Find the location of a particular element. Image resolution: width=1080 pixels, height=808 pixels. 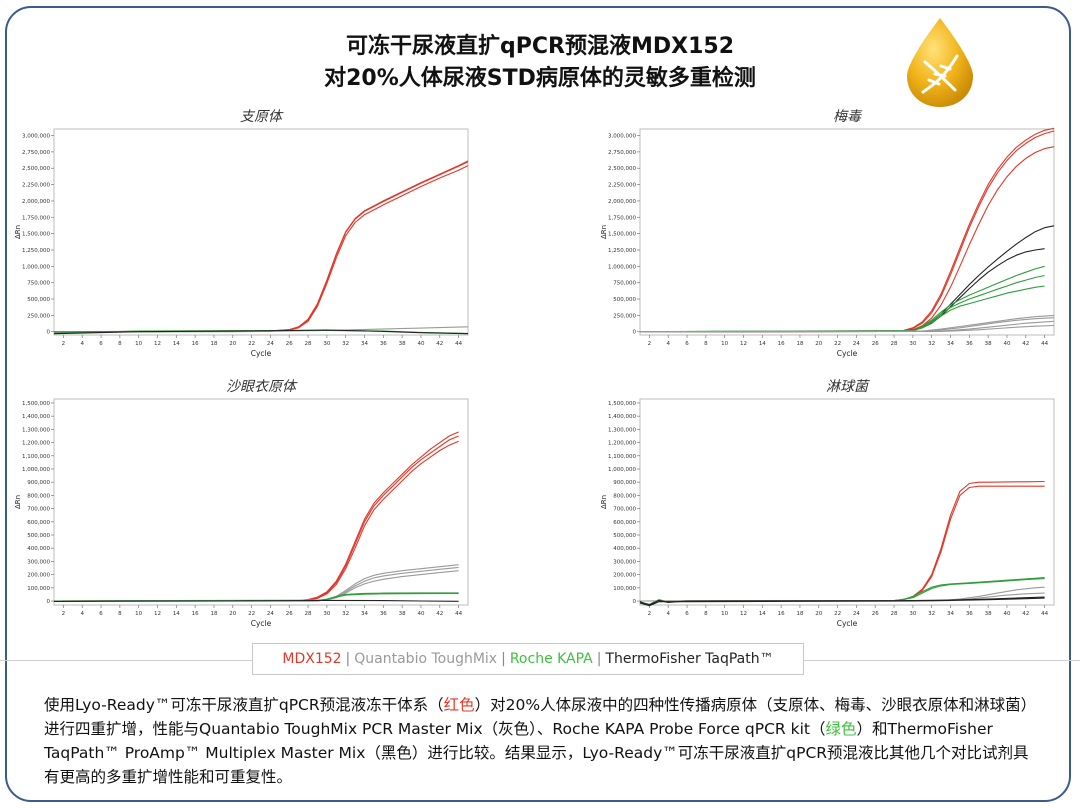

x-tick-label: 2 is located at coordinates (63, 344).